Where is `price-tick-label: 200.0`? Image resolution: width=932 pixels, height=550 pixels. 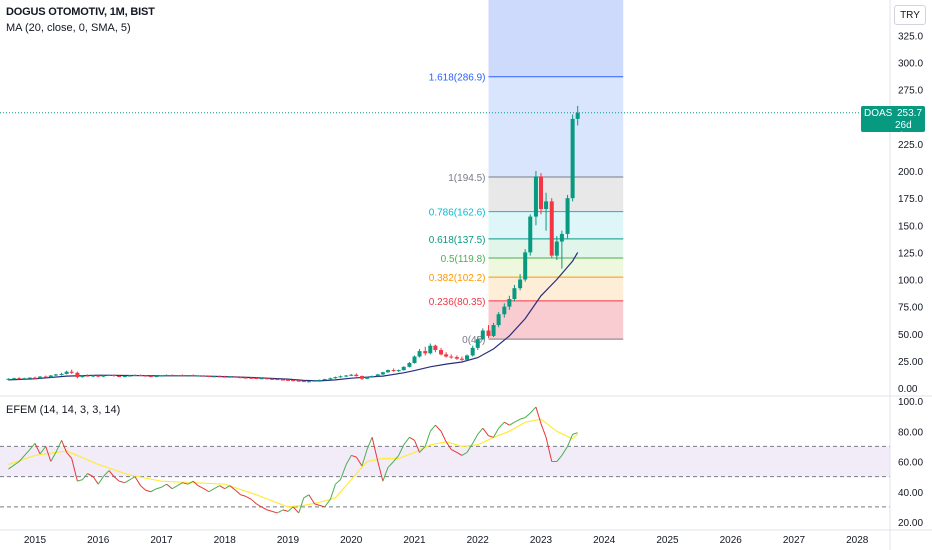 price-tick-label: 200.0 is located at coordinates (910, 172).